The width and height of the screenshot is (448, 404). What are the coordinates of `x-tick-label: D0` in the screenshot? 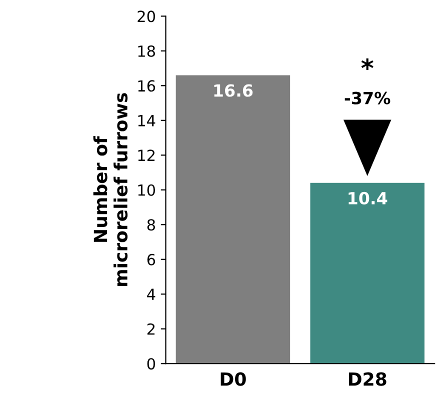 It's located at (233, 379).